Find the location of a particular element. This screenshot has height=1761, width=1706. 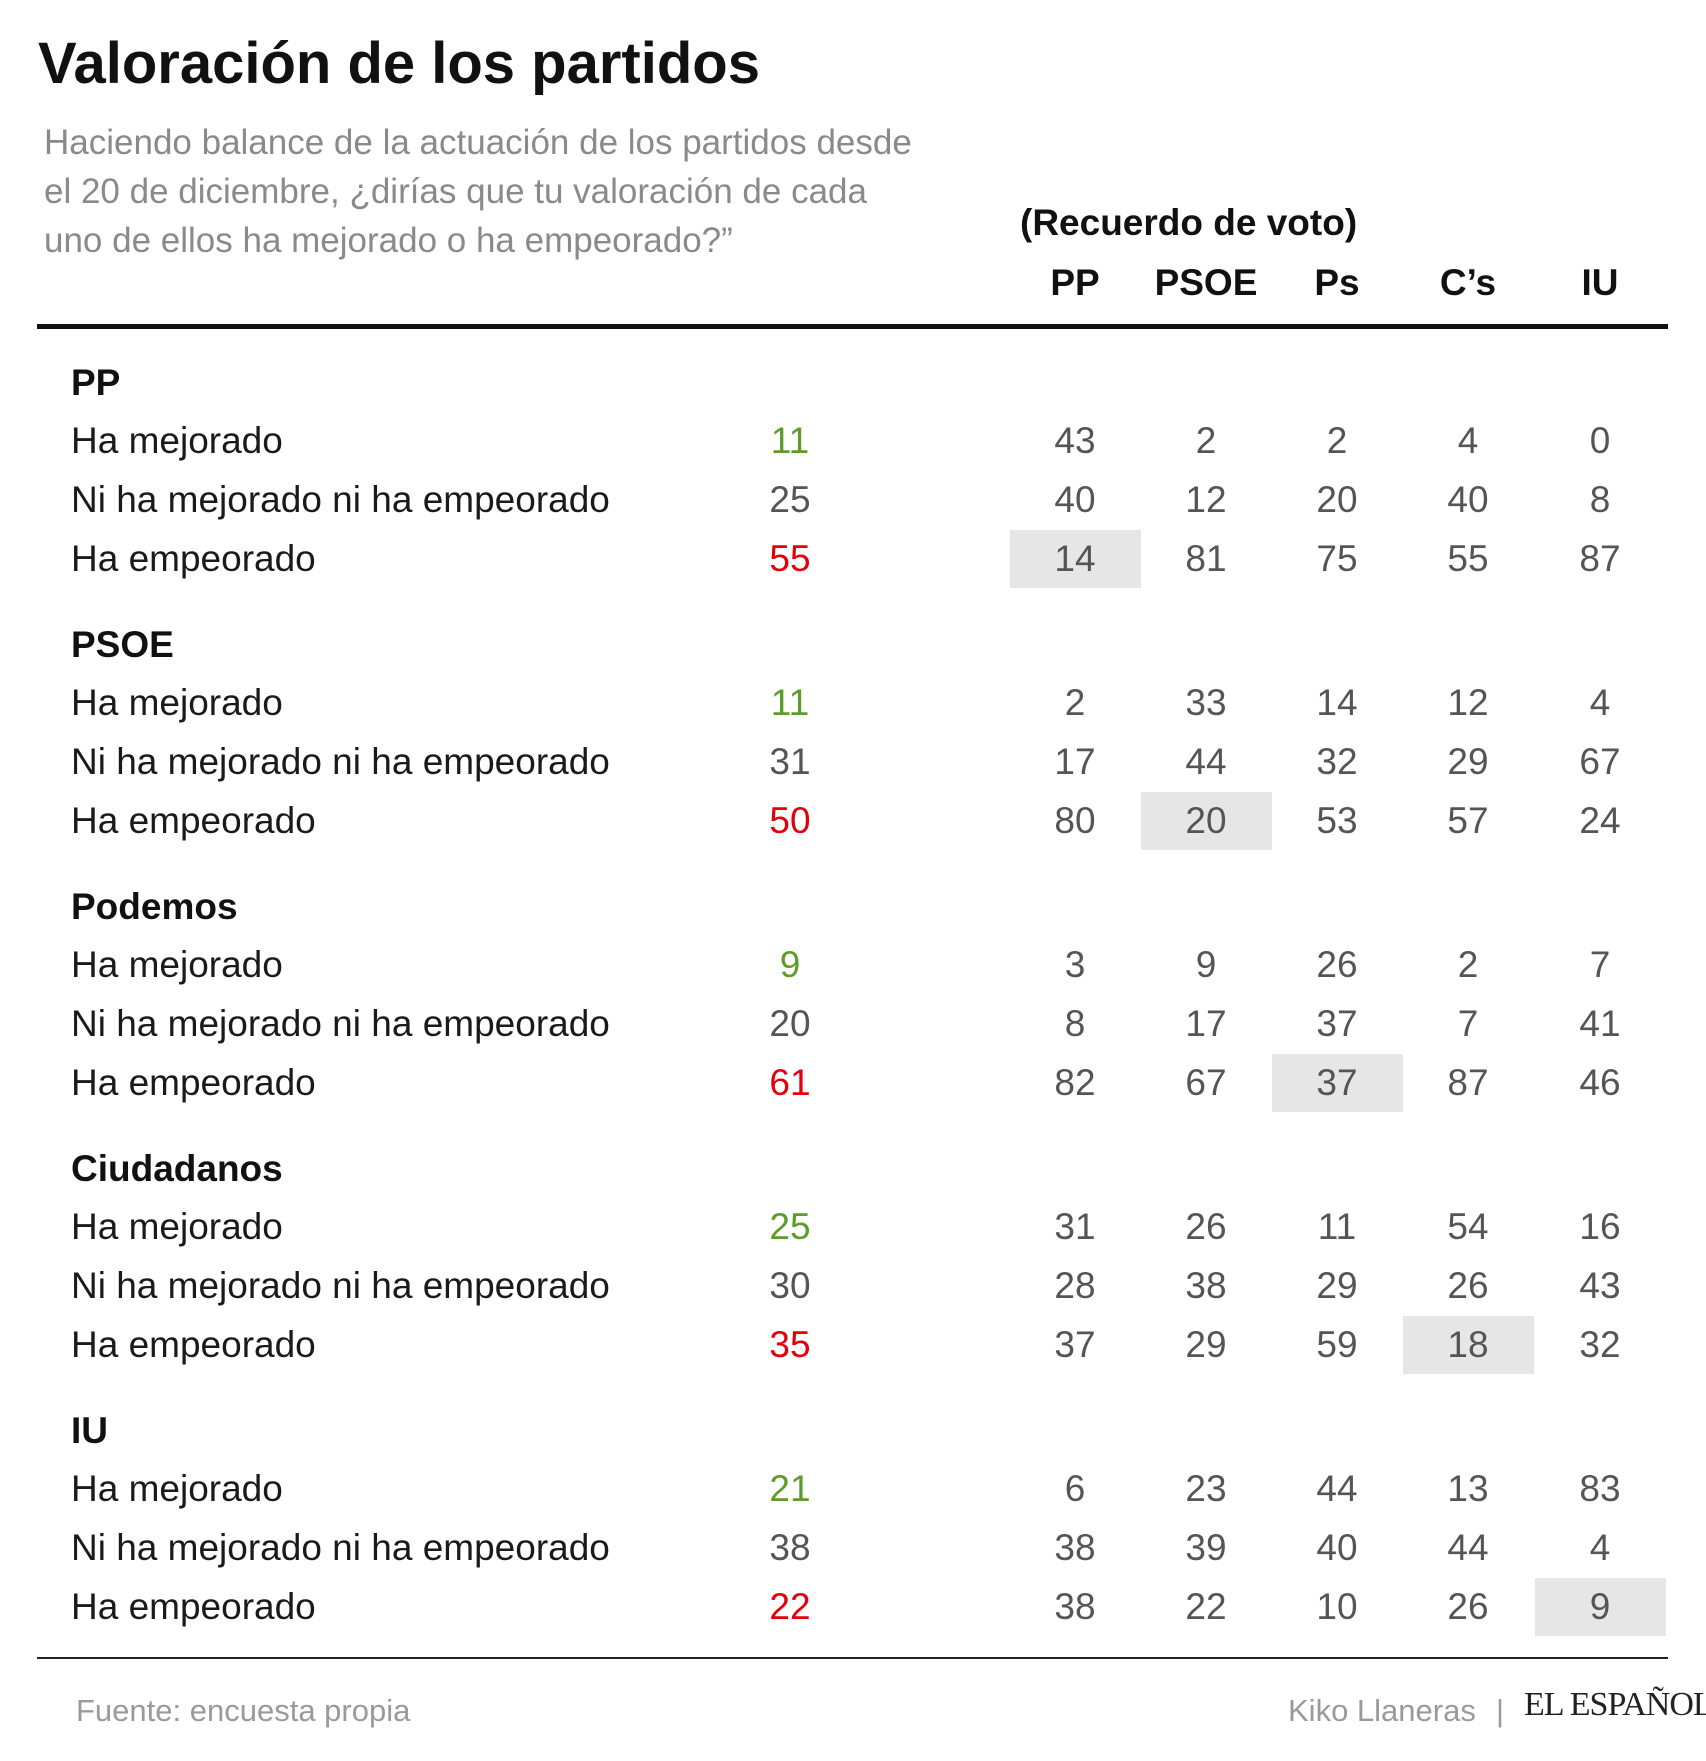

row-total: 61 is located at coordinates (790, 1082).